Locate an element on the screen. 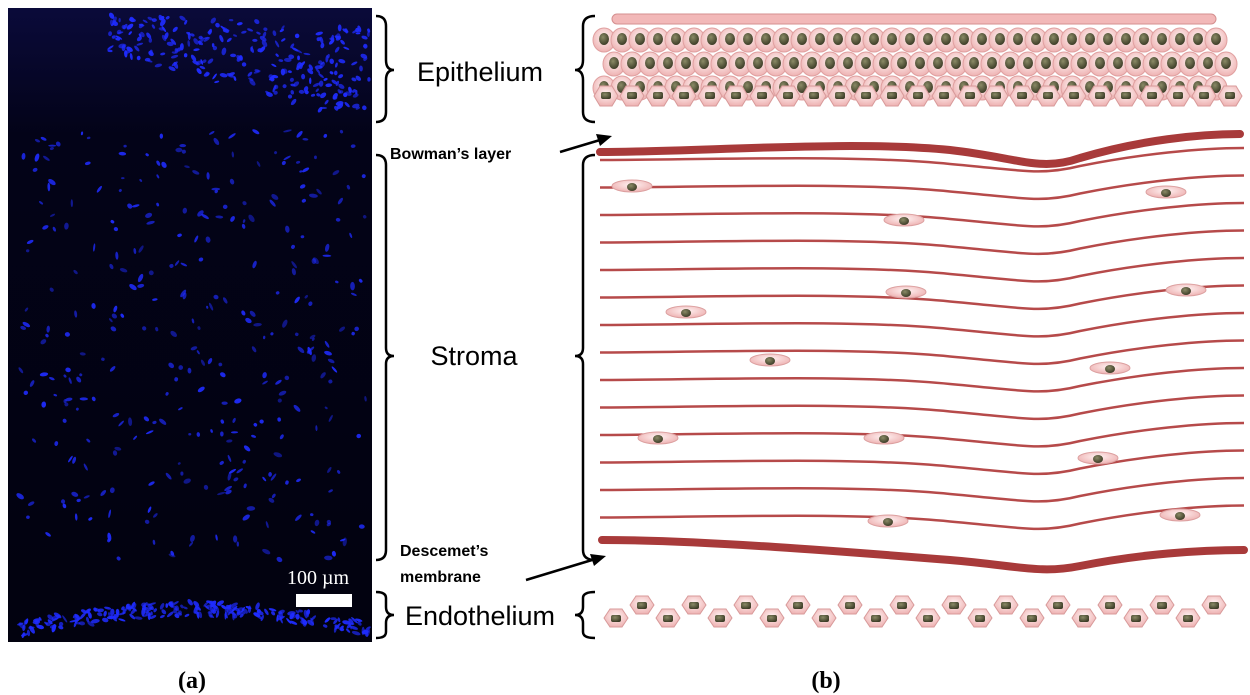 The image size is (1250, 695). endothelium-cells is located at coordinates (915, 611).